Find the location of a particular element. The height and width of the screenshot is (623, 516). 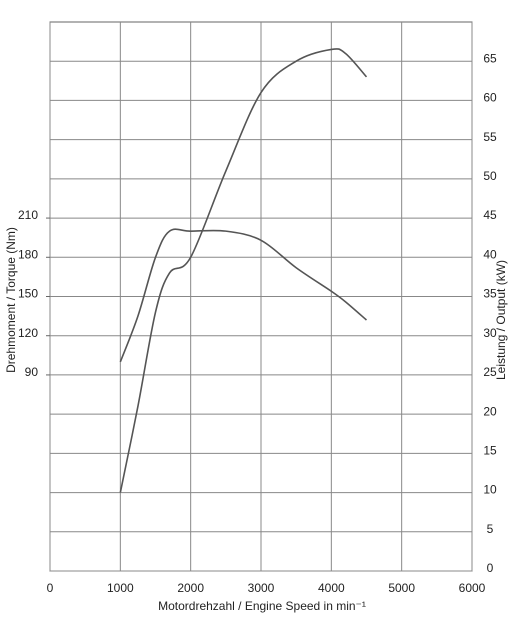

y2-tick-label: 55 is located at coordinates (490, 137).